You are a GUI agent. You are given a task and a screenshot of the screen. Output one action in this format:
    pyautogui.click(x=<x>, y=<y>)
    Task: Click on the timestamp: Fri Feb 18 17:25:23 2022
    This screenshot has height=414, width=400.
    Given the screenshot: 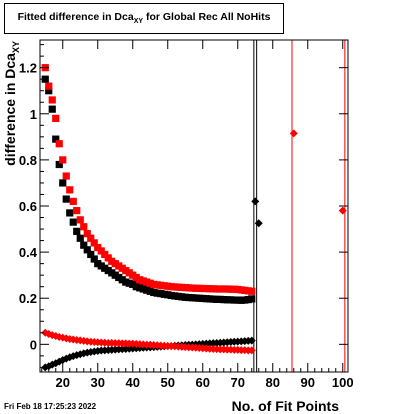 What is the action you would take?
    pyautogui.click(x=50, y=406)
    